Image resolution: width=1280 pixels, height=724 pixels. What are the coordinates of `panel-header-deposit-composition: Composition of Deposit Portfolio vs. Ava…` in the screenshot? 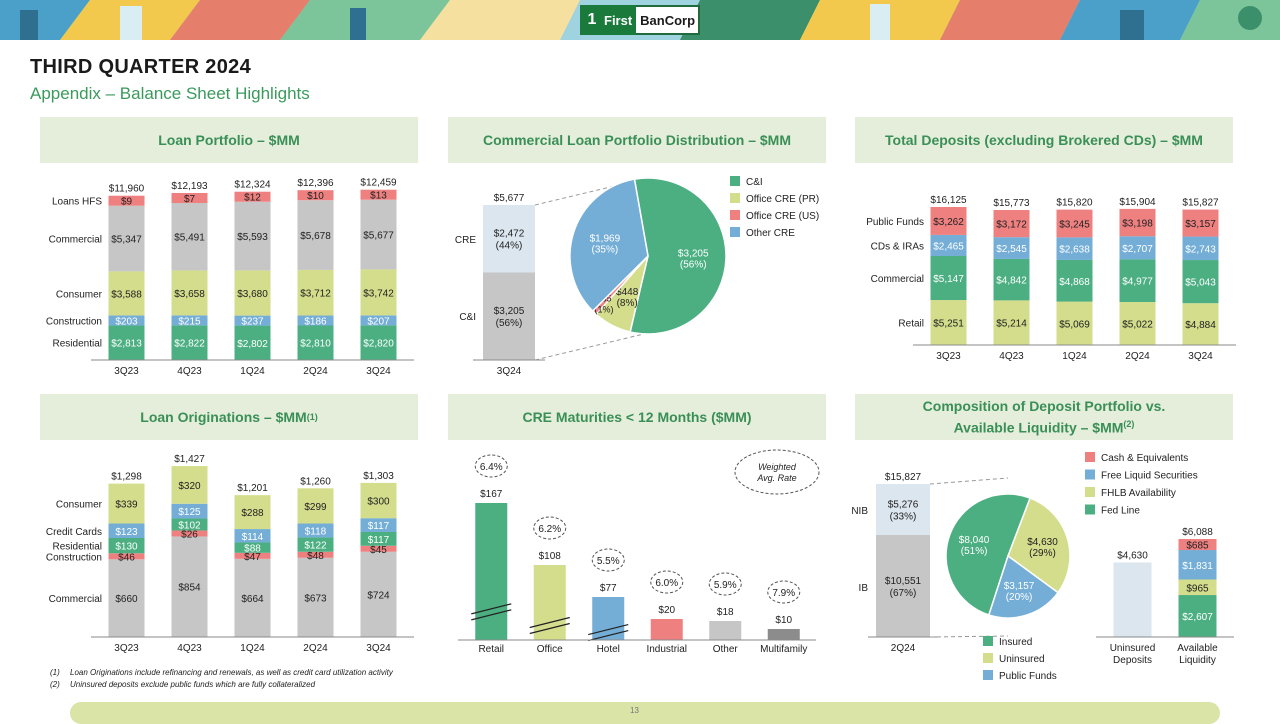 It's located at (1044, 417).